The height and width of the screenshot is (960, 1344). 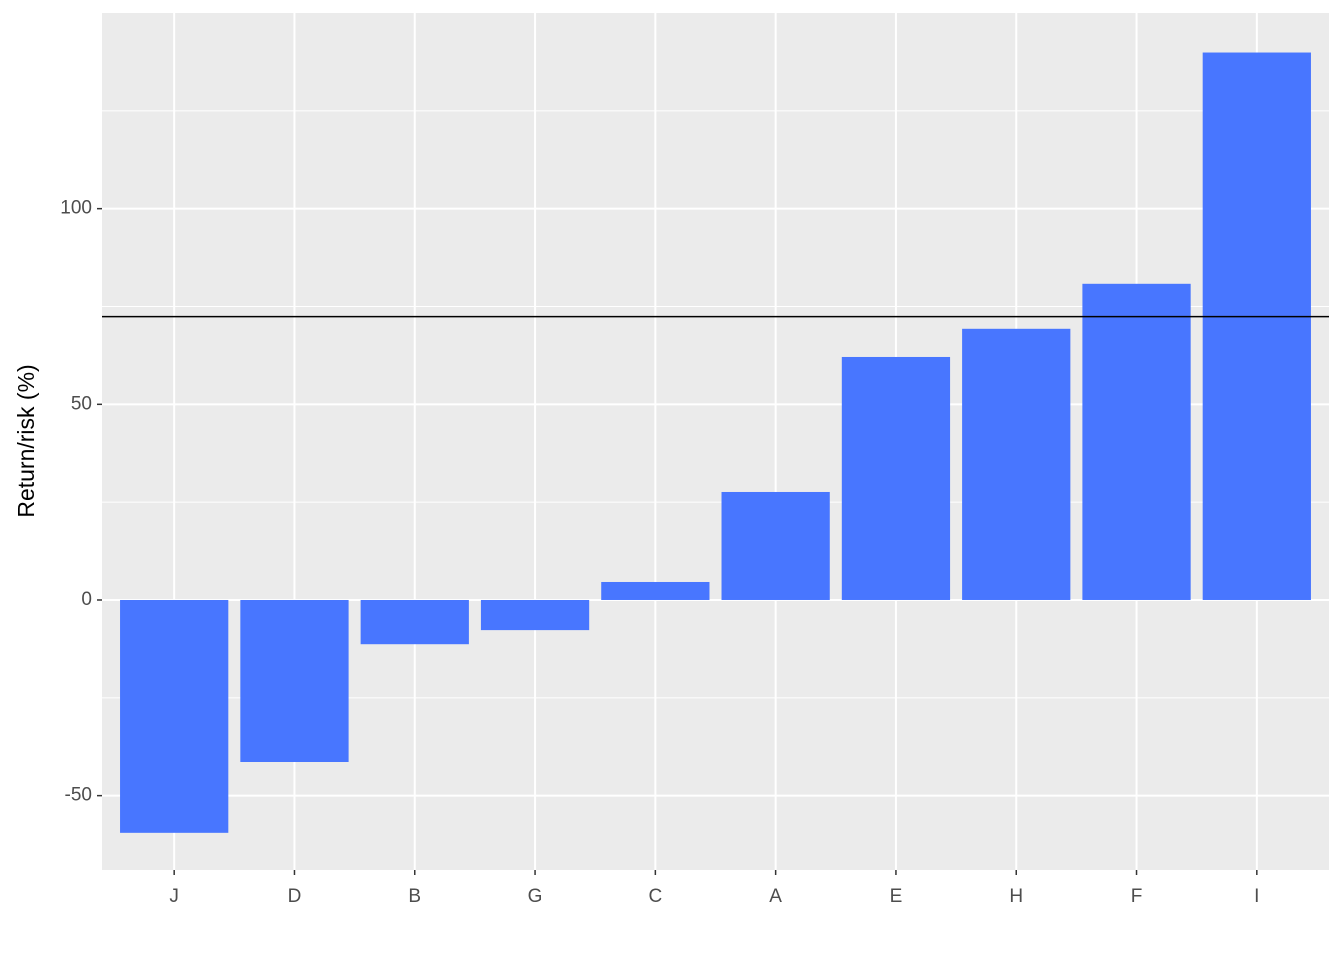 What do you see at coordinates (86, 599) in the screenshot?
I see `y-tick-label: 0` at bounding box center [86, 599].